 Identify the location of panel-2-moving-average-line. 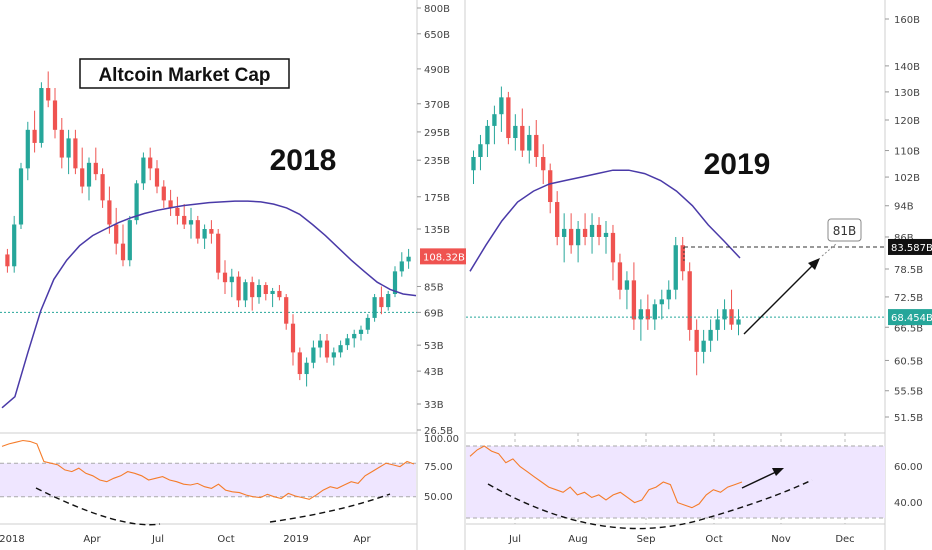
(605, 220).